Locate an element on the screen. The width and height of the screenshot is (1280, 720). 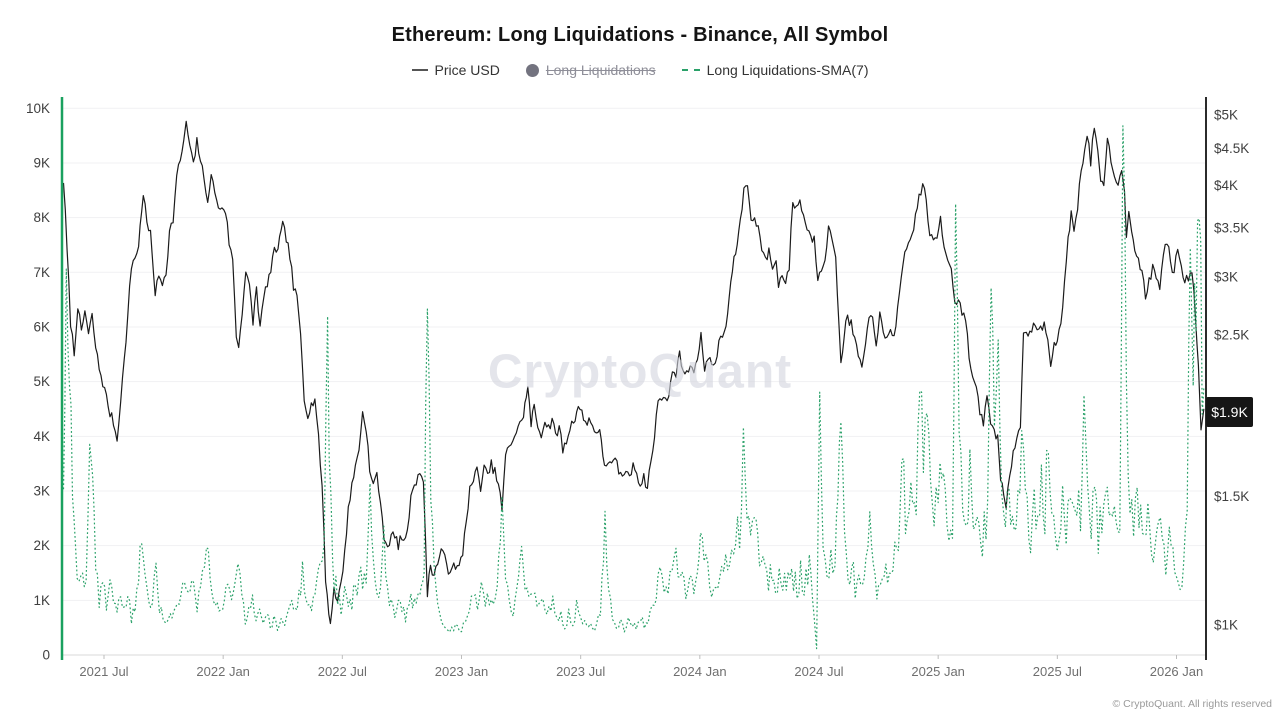
x-tick-label: 2023 Jul is located at coordinates (580, 671).